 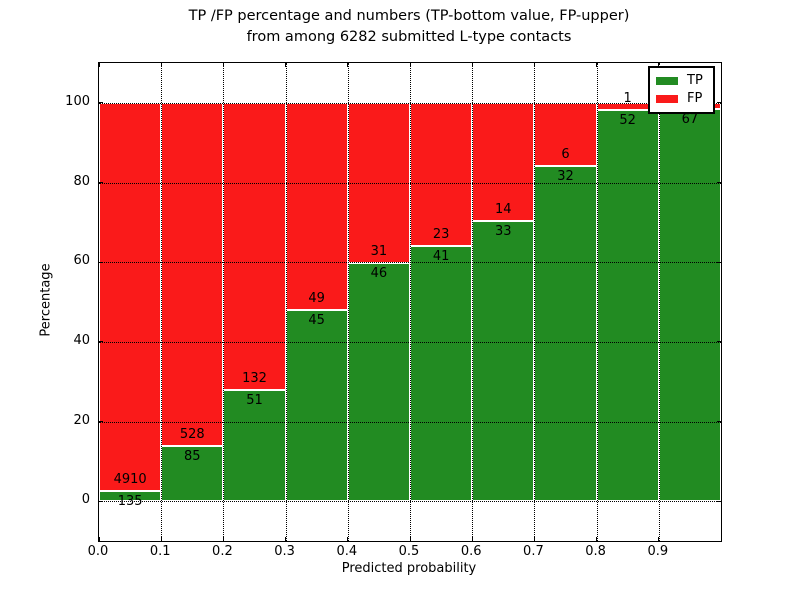 I want to click on x-tick-label: 0.5, so click(x=409, y=551).